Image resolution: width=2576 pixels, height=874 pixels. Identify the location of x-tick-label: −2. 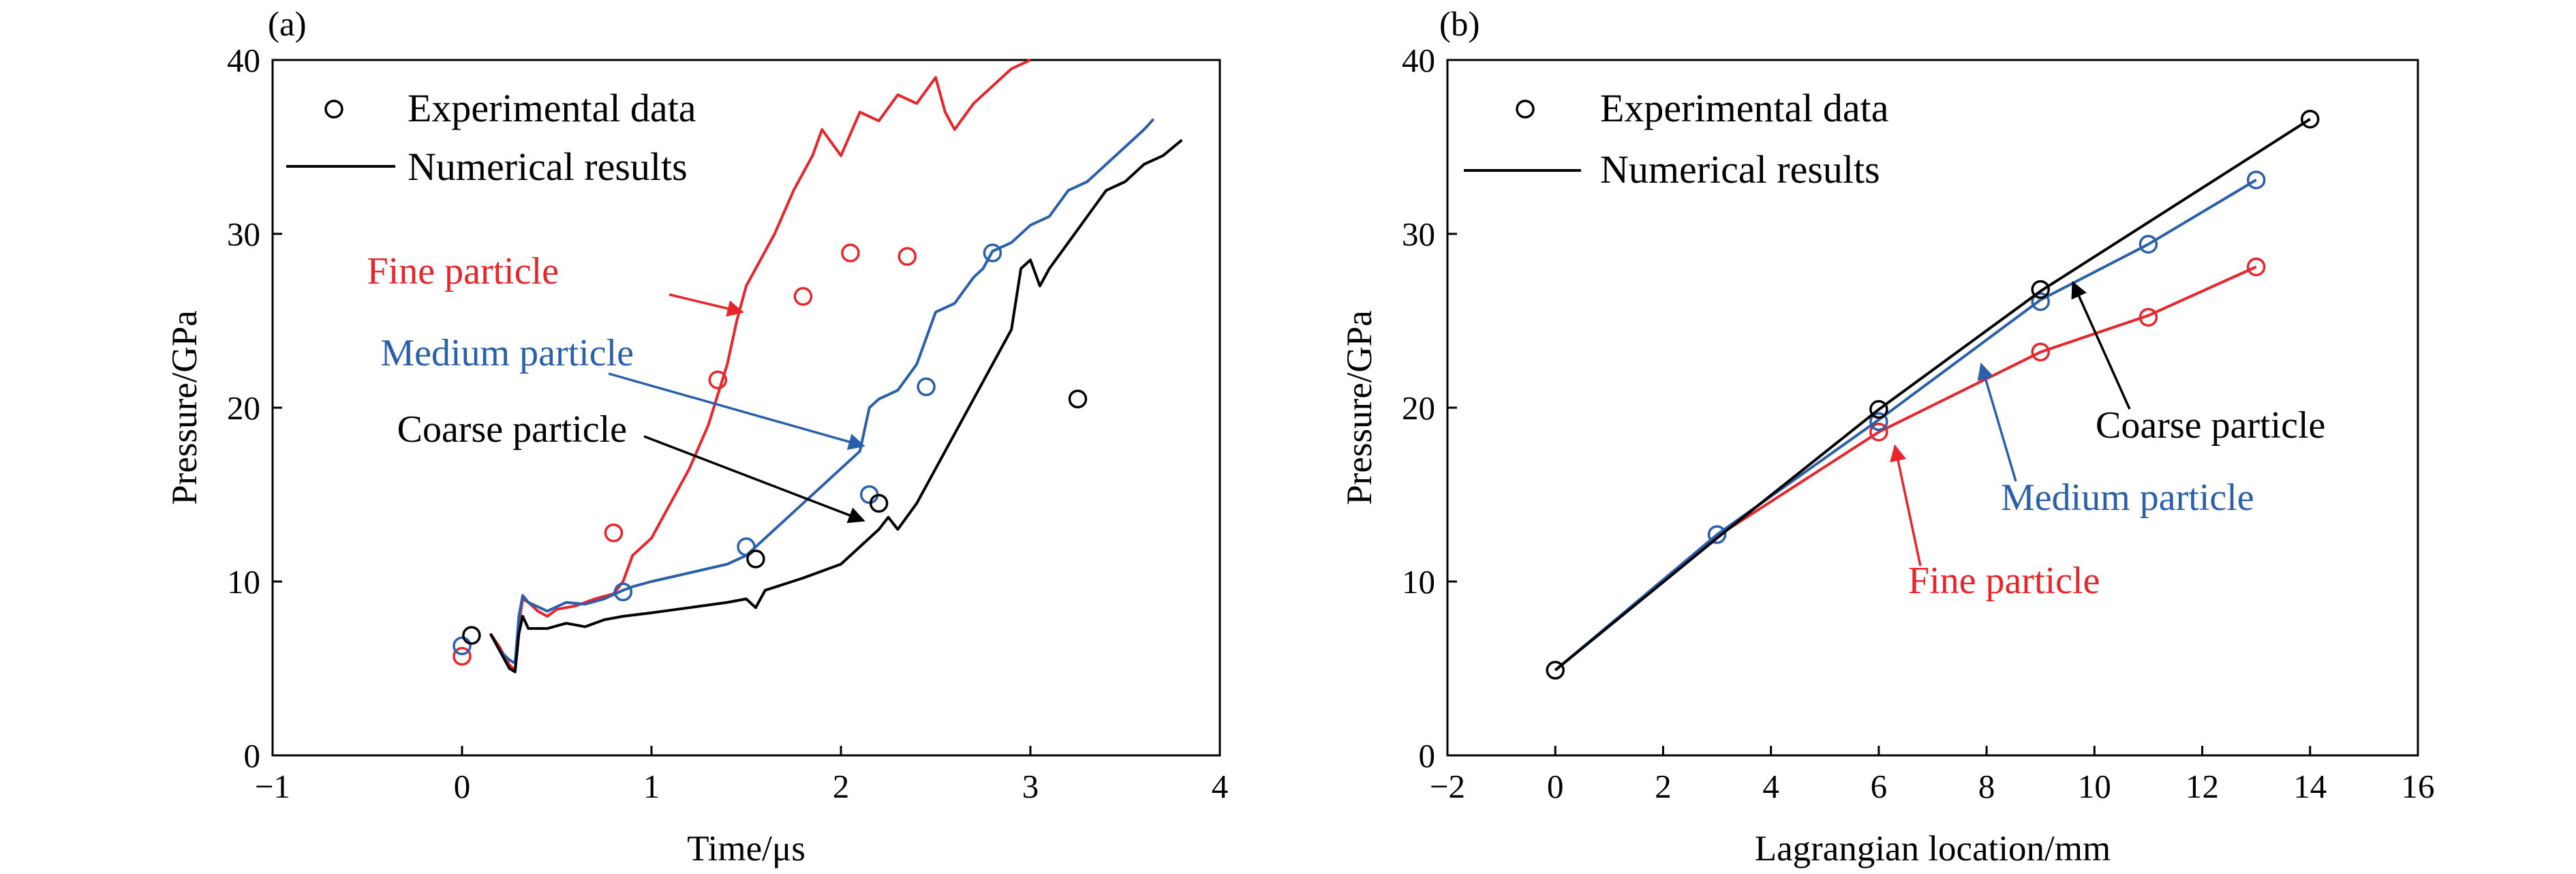
(1448, 786).